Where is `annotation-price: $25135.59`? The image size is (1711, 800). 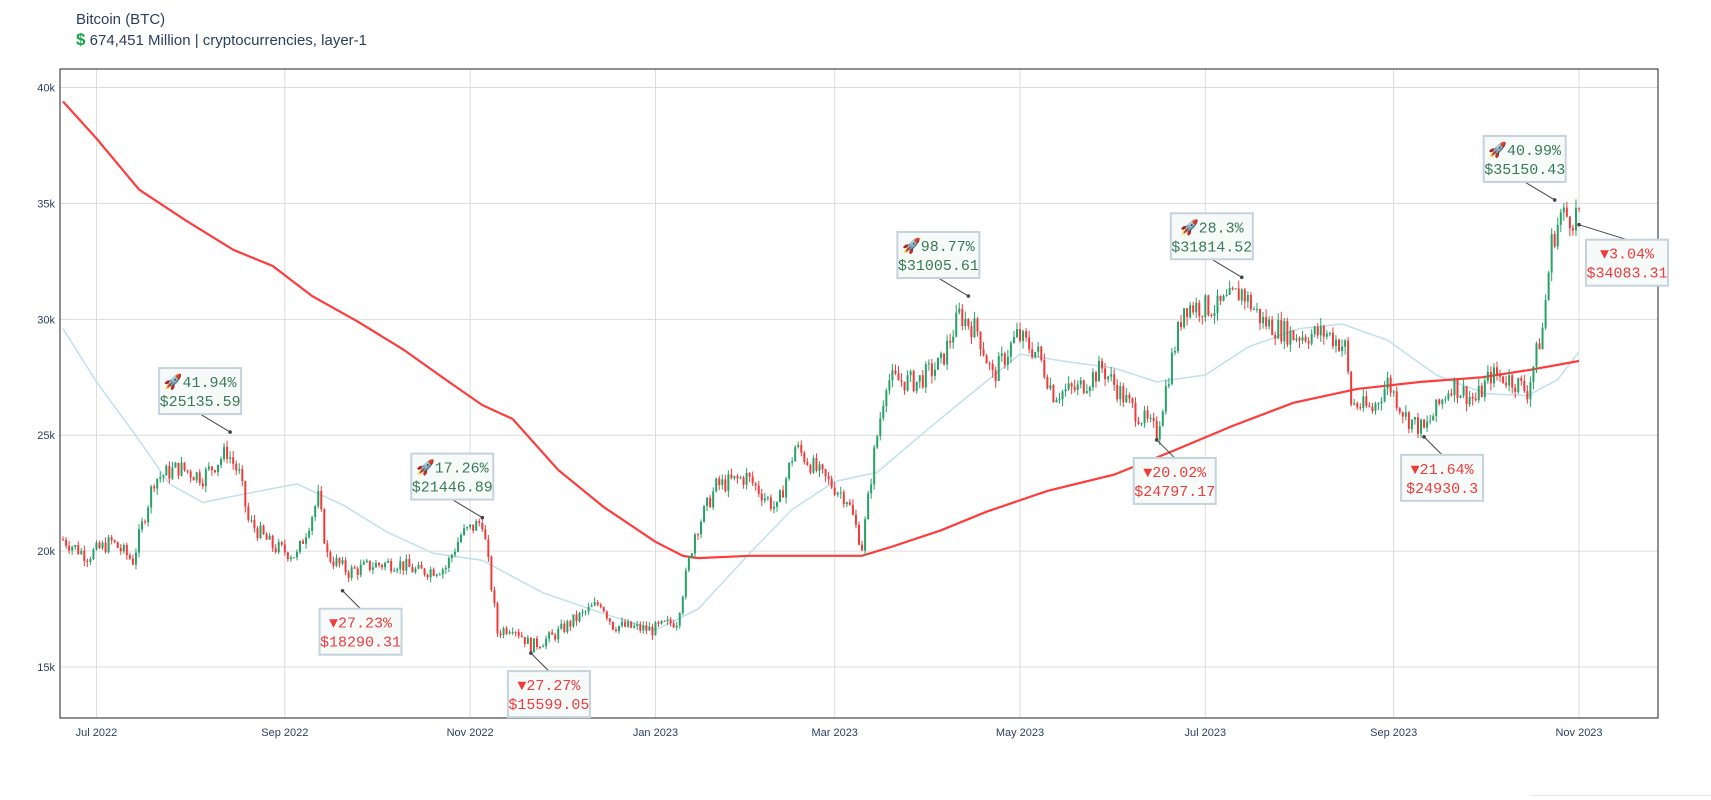 annotation-price: $25135.59 is located at coordinates (200, 402).